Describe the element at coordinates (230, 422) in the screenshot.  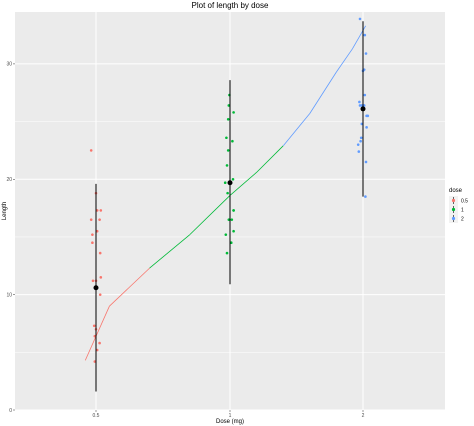
I see `x-axis-title: Dose (mg)` at that location.